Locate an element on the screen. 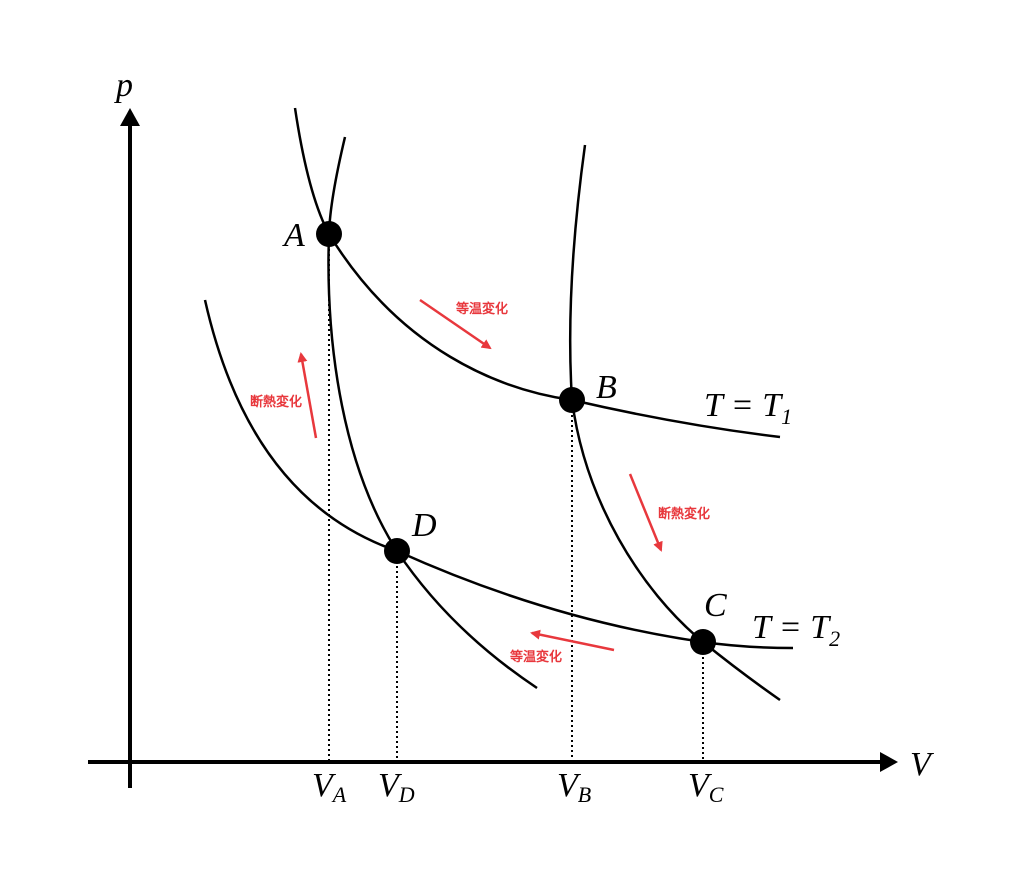 The image size is (1024, 875). volume-label: VB is located at coordinates (574, 787).